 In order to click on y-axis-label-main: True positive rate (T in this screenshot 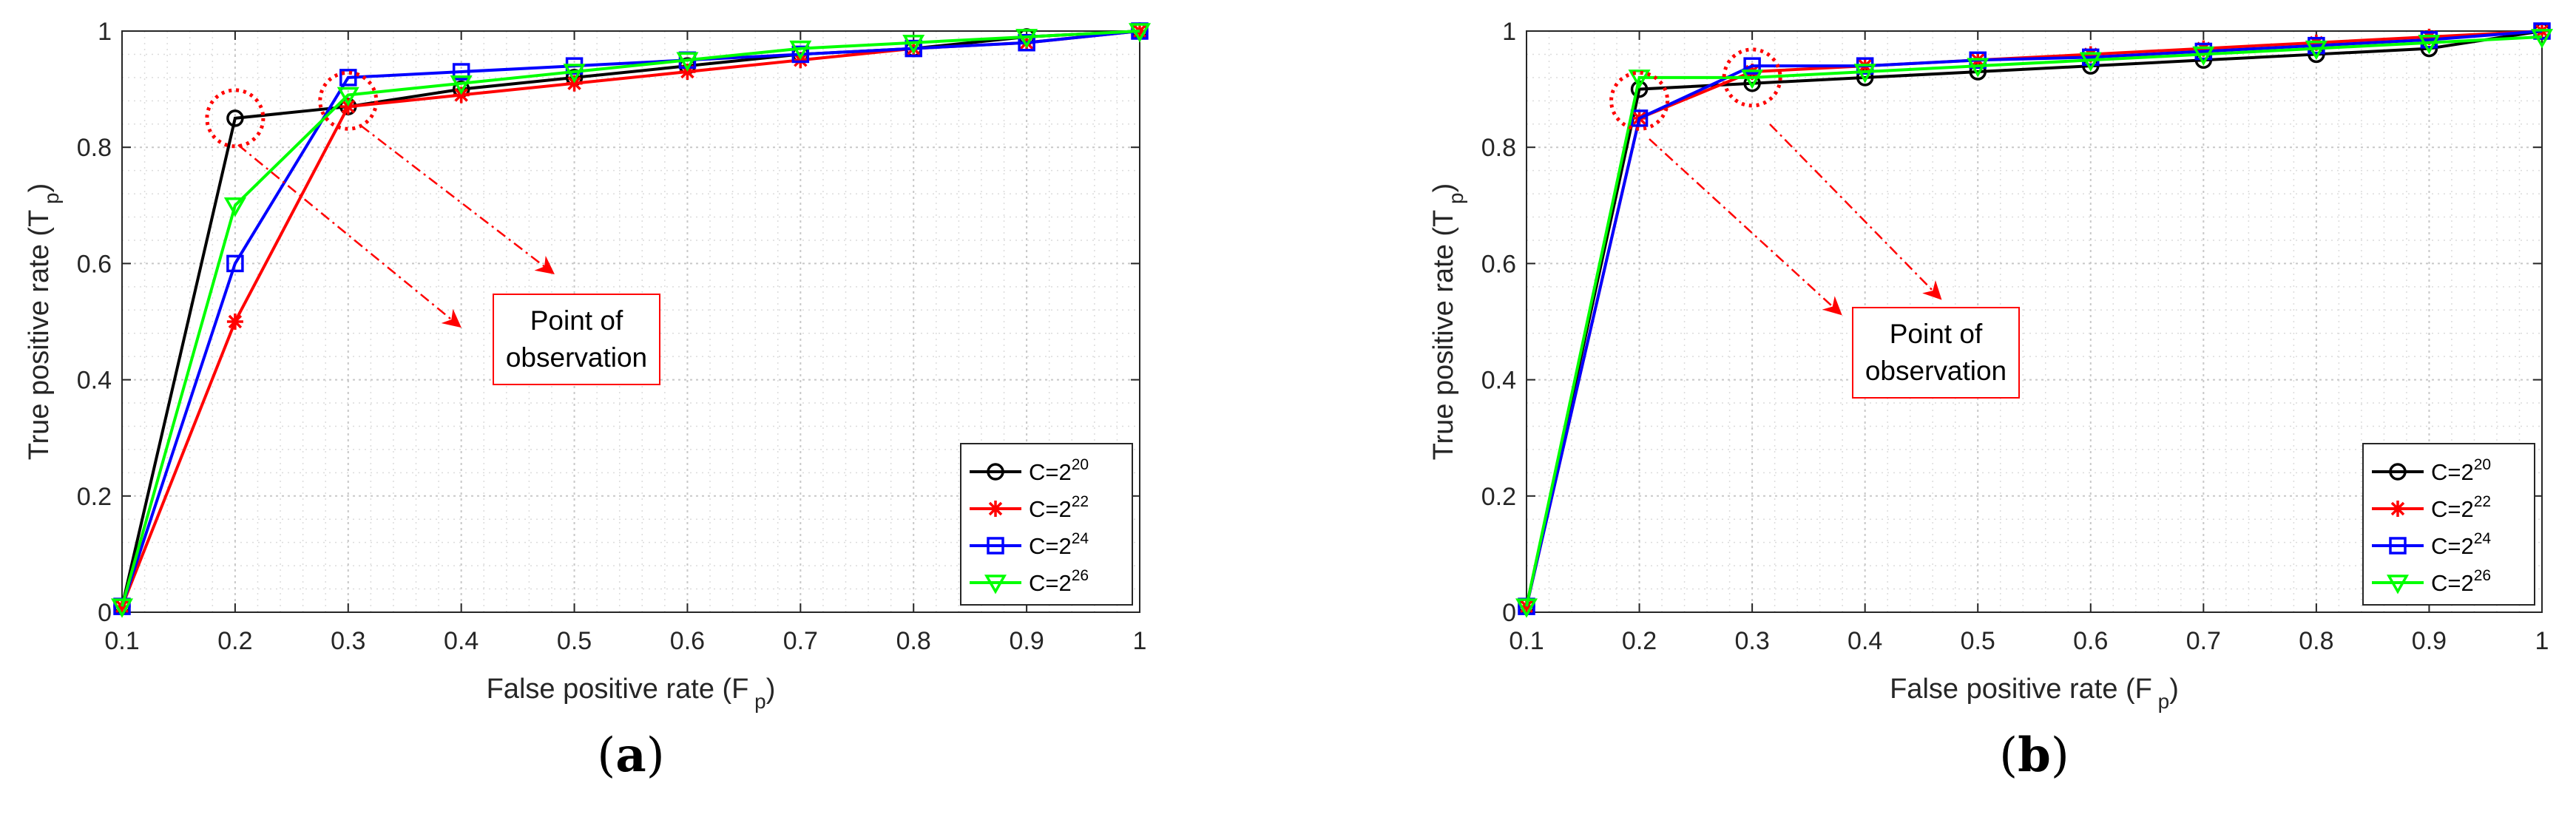, I will do `click(39, 335)`.